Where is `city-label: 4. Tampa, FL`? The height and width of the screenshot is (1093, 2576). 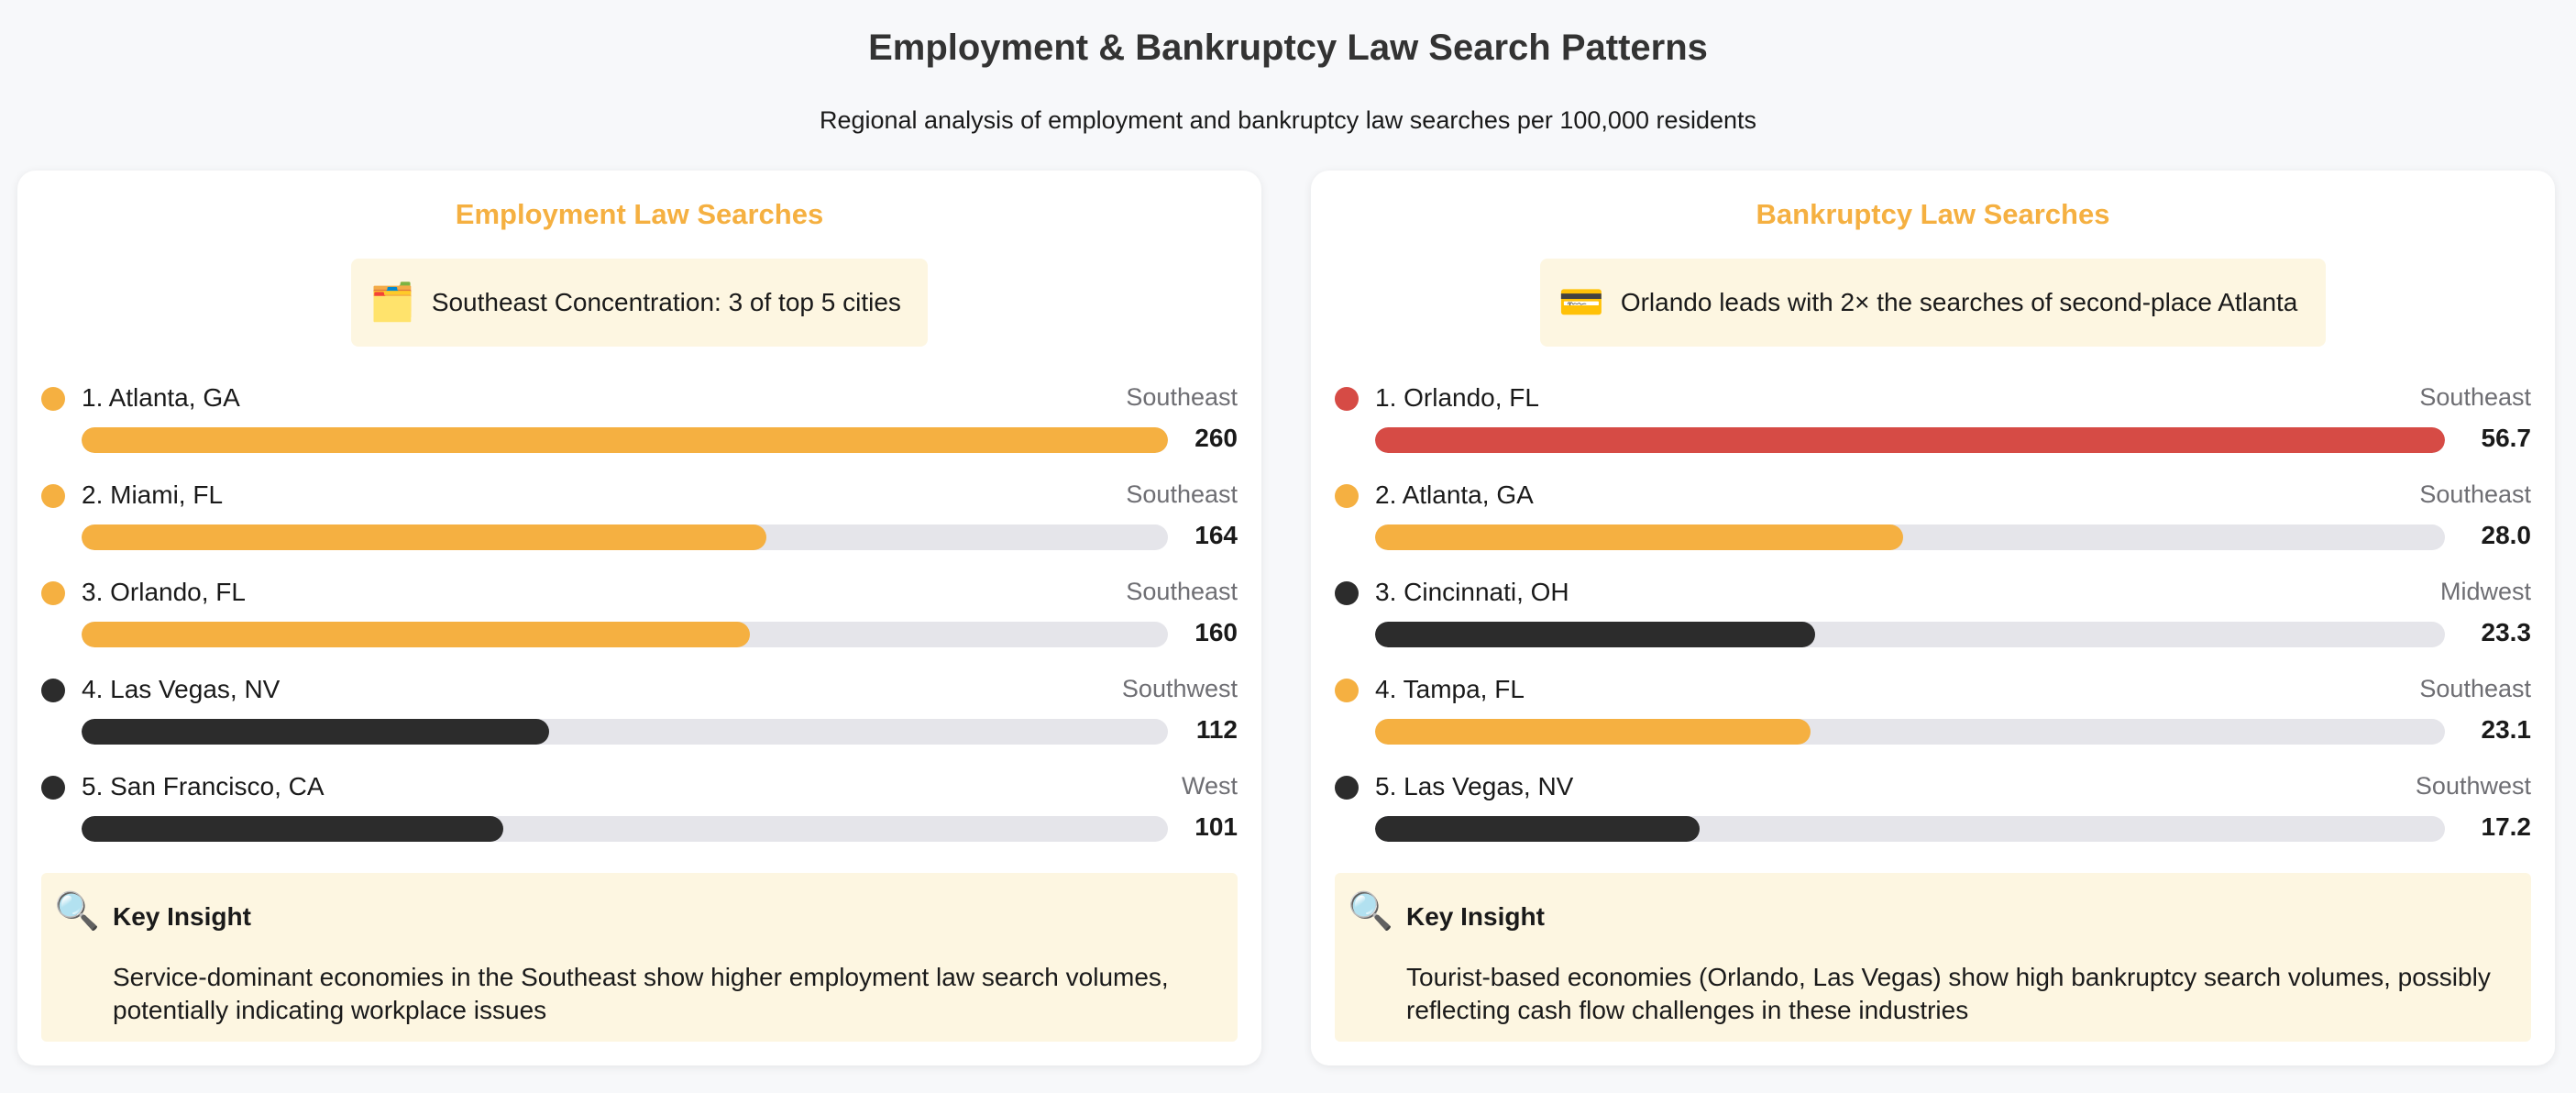
city-label: 4. Tampa, FL is located at coordinates (1450, 689).